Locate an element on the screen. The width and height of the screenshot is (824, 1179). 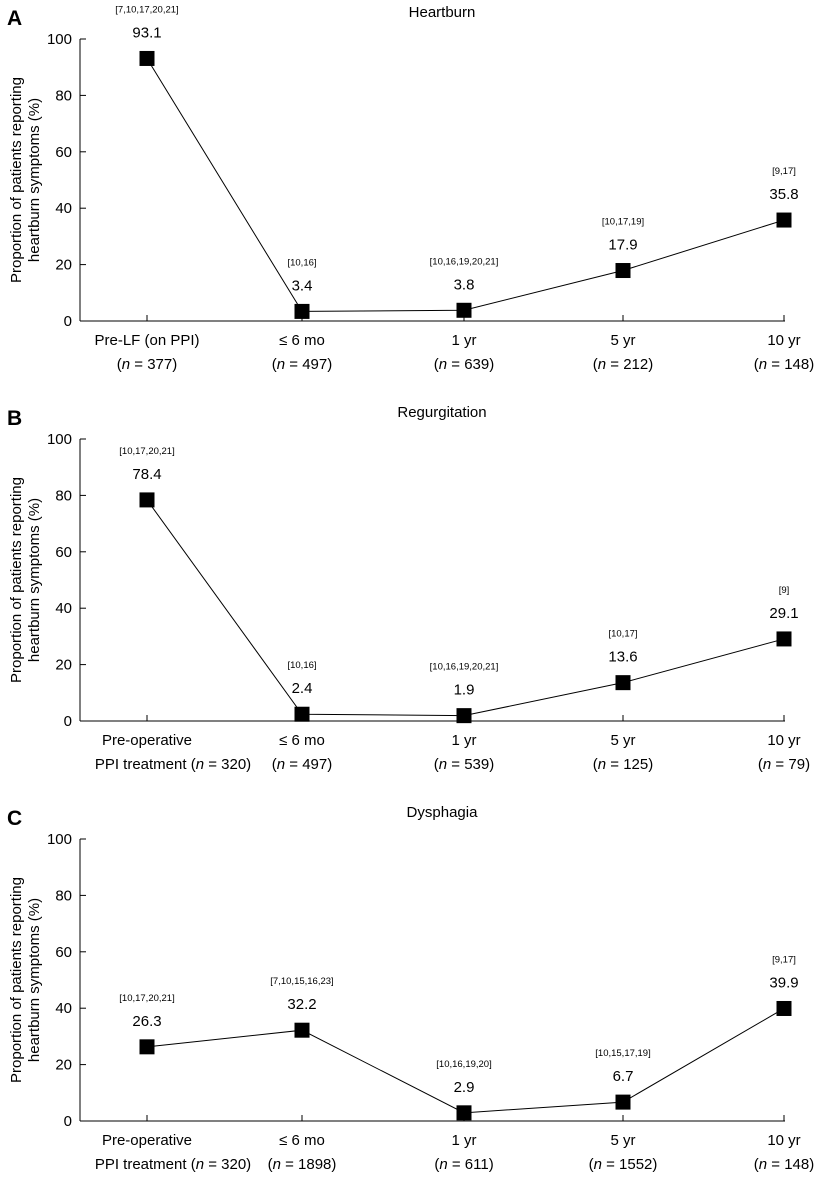
n-value: 377 is located at coordinates (159, 364).